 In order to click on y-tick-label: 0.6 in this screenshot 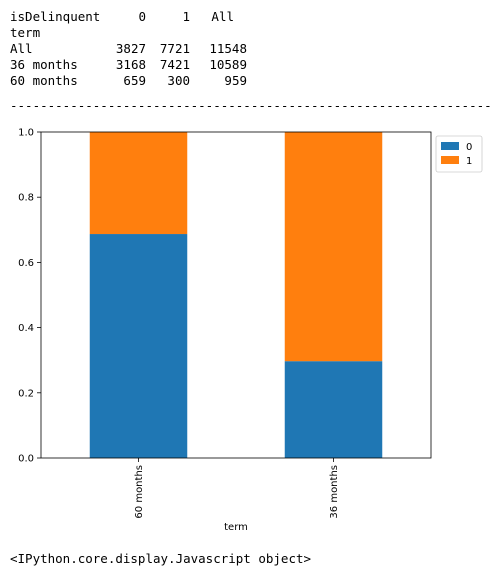, I will do `click(26, 263)`.